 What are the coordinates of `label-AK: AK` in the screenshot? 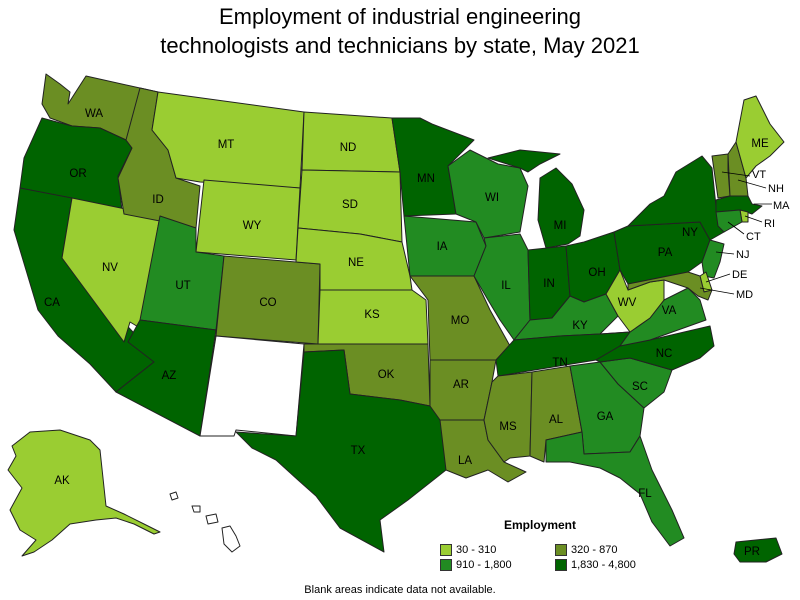 It's located at (62, 481).